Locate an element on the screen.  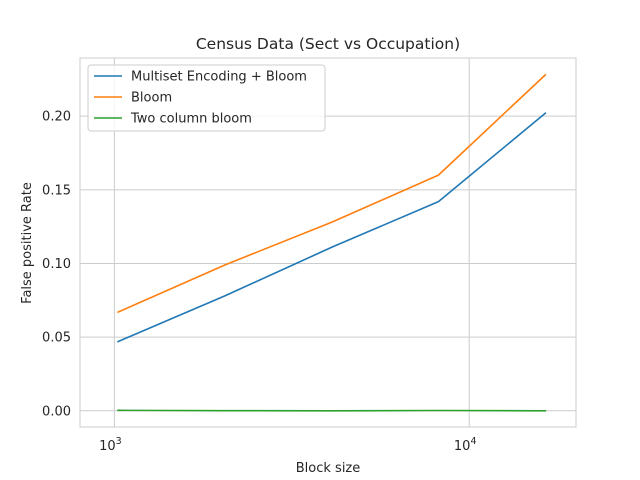
legend-box is located at coordinates (206, 98).